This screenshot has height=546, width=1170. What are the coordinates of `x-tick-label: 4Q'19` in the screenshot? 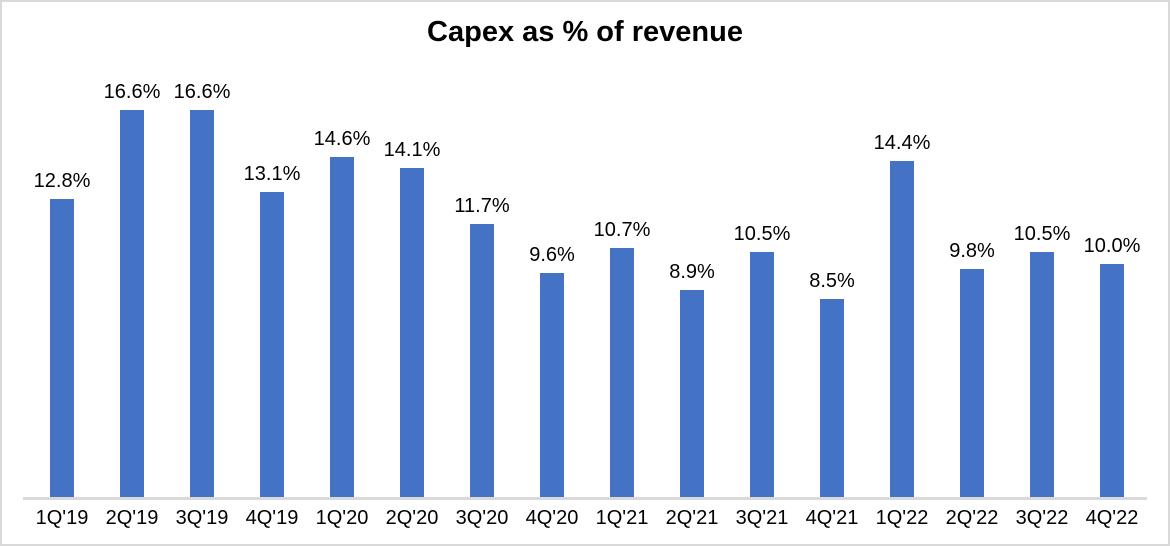 It's located at (272, 518).